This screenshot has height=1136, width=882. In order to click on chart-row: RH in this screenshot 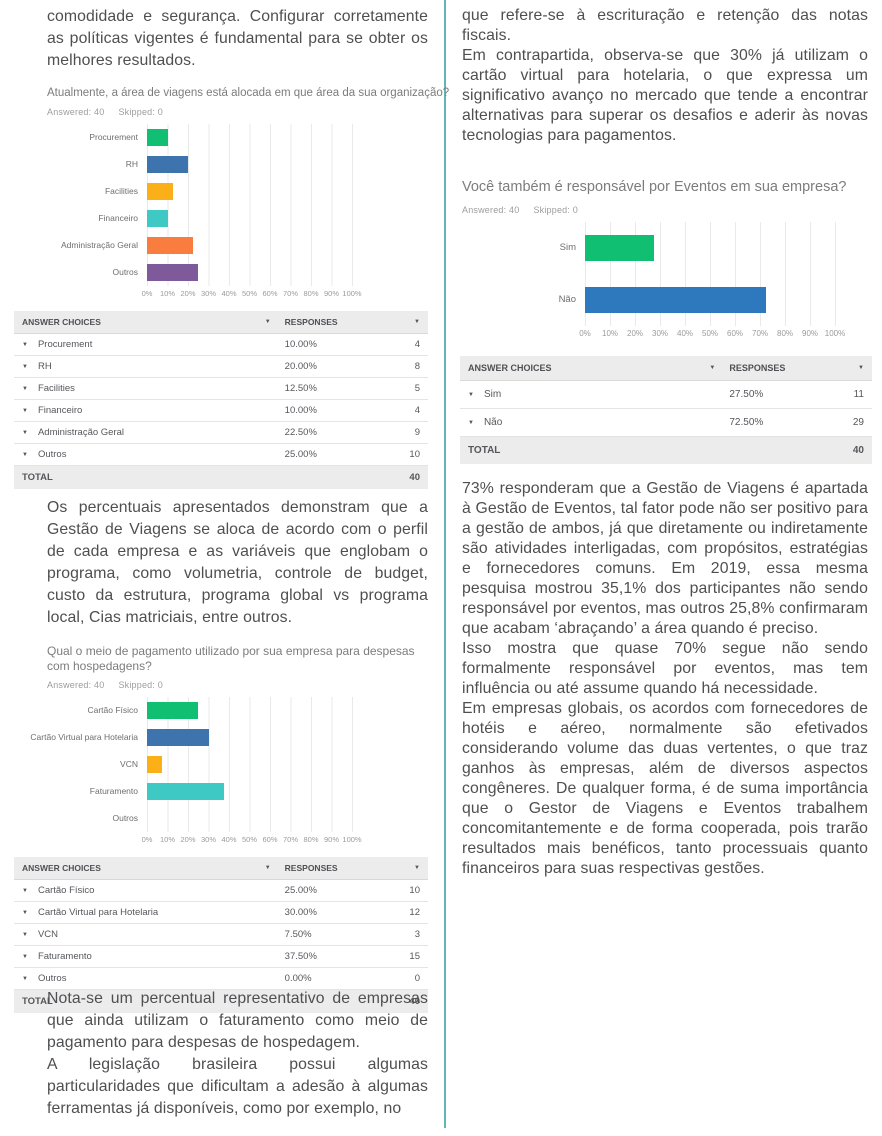, I will do `click(221, 164)`.